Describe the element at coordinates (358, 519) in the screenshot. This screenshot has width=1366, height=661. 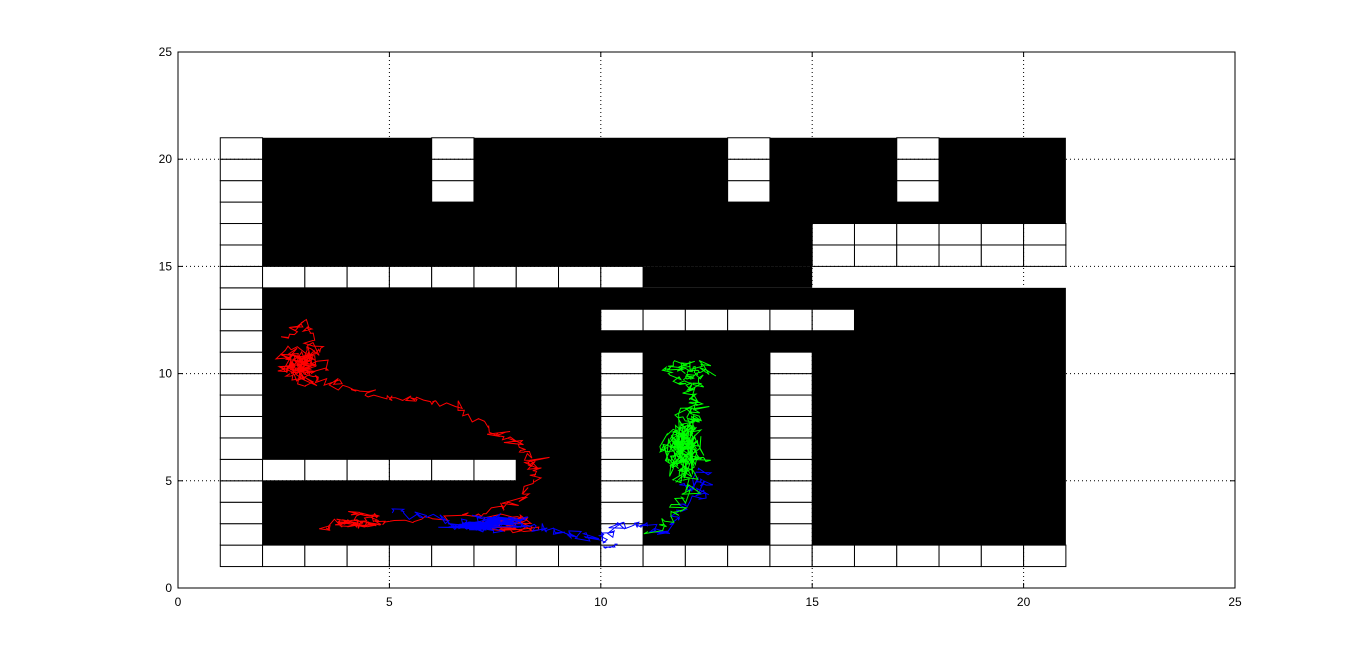
I see `trajectory-red-cluster` at that location.